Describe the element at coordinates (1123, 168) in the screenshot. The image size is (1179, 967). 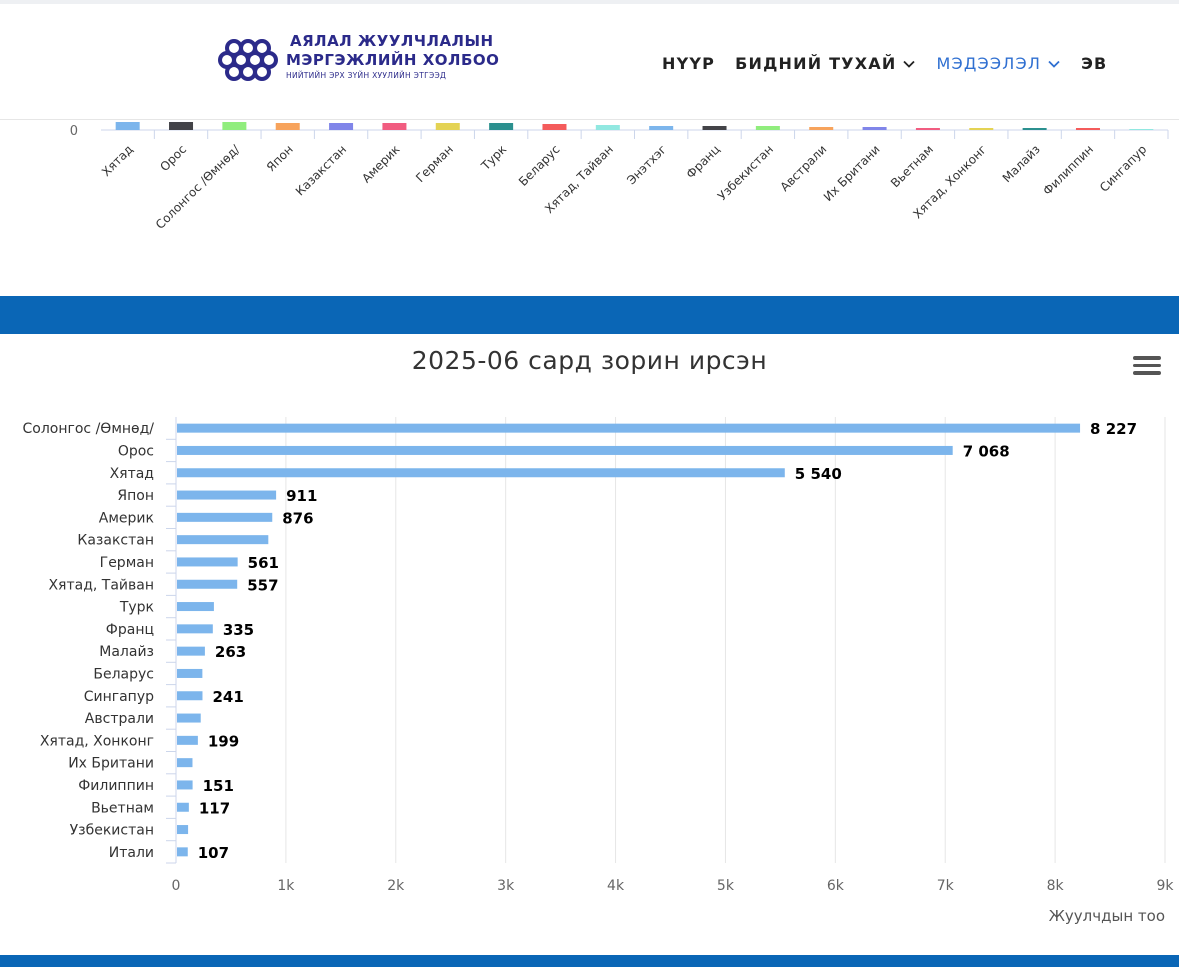
I see `x-tick-label: Сингапур` at that location.